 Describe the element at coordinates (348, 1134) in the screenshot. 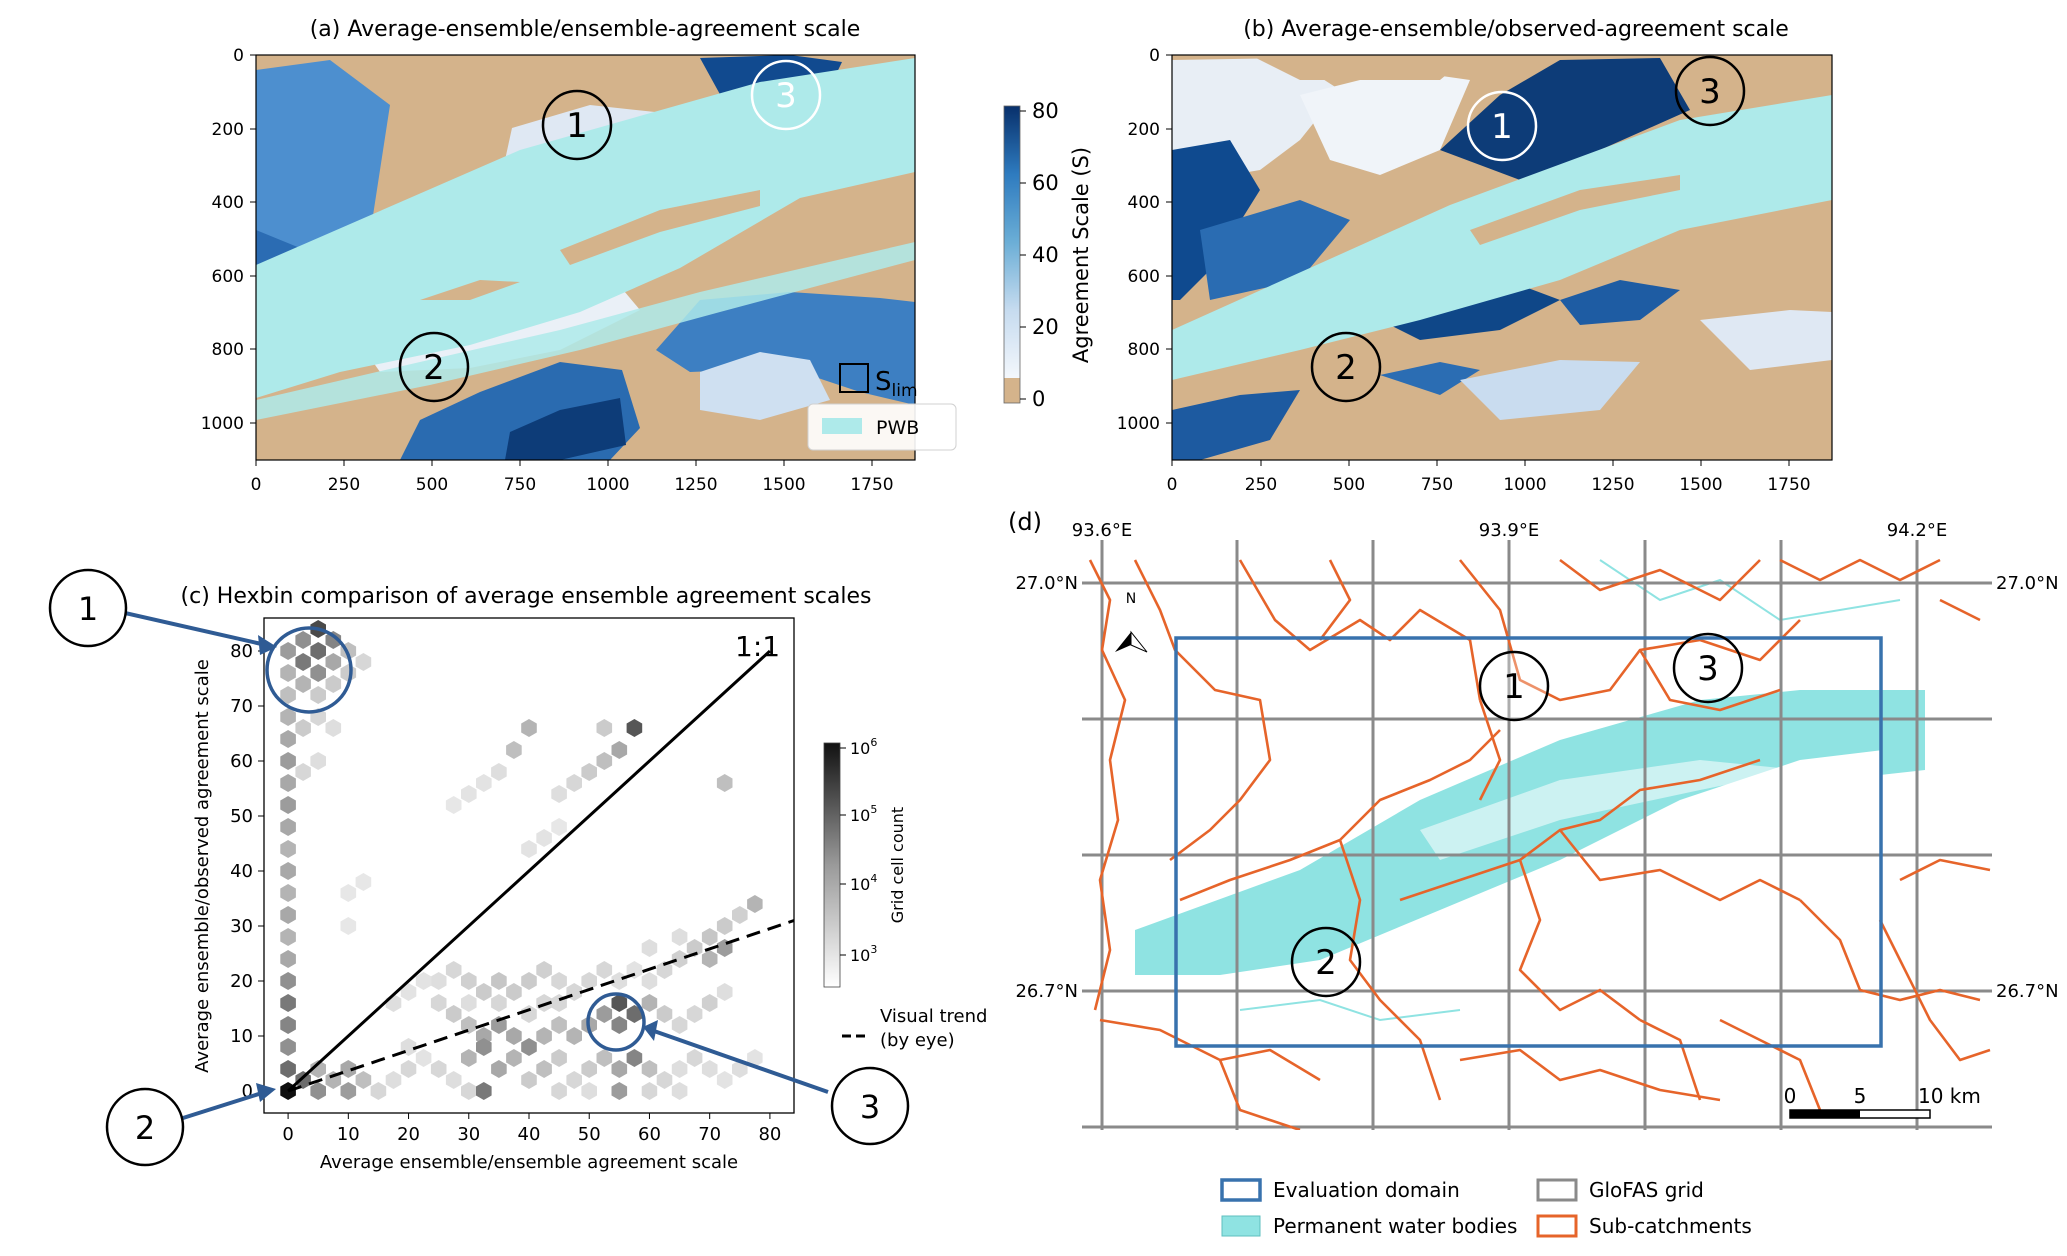

I see `x-tick-label: 10` at that location.